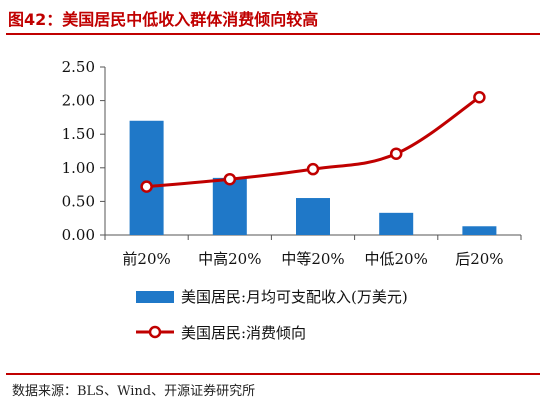  What do you see at coordinates (273, 374) in the screenshot?
I see `source-rule` at bounding box center [273, 374].